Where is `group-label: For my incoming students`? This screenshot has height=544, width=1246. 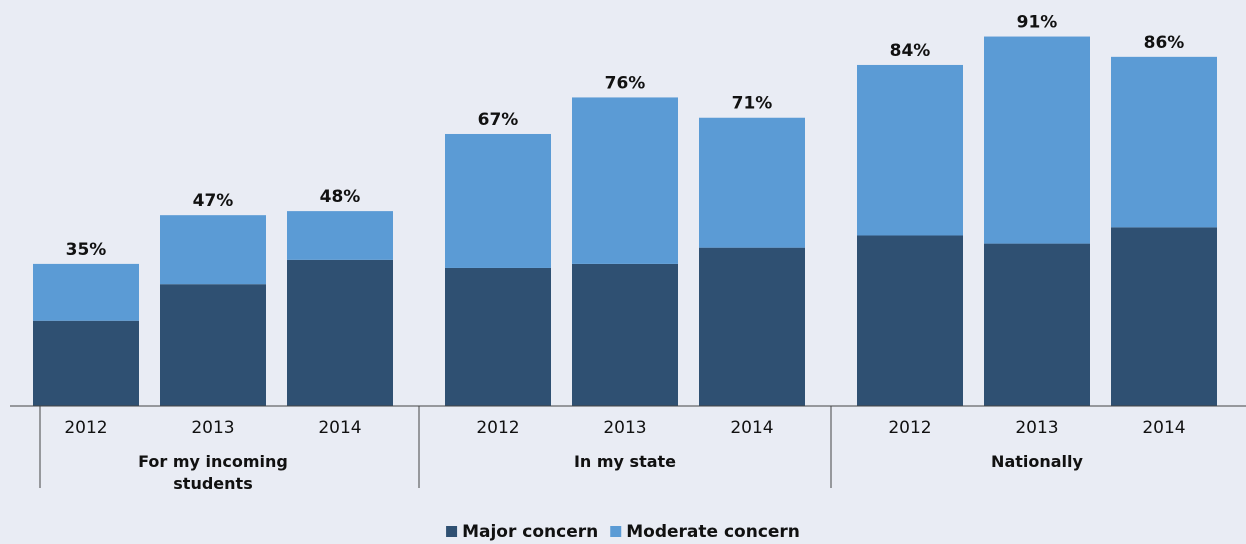
group-label: For my incoming students is located at coordinates (213, 472).